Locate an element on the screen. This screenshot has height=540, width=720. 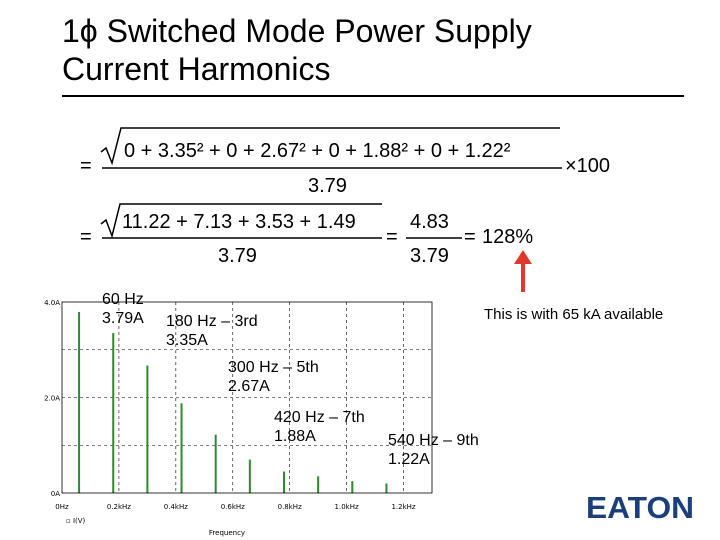
label-180hz-amp: 3.35A is located at coordinates (187, 340).